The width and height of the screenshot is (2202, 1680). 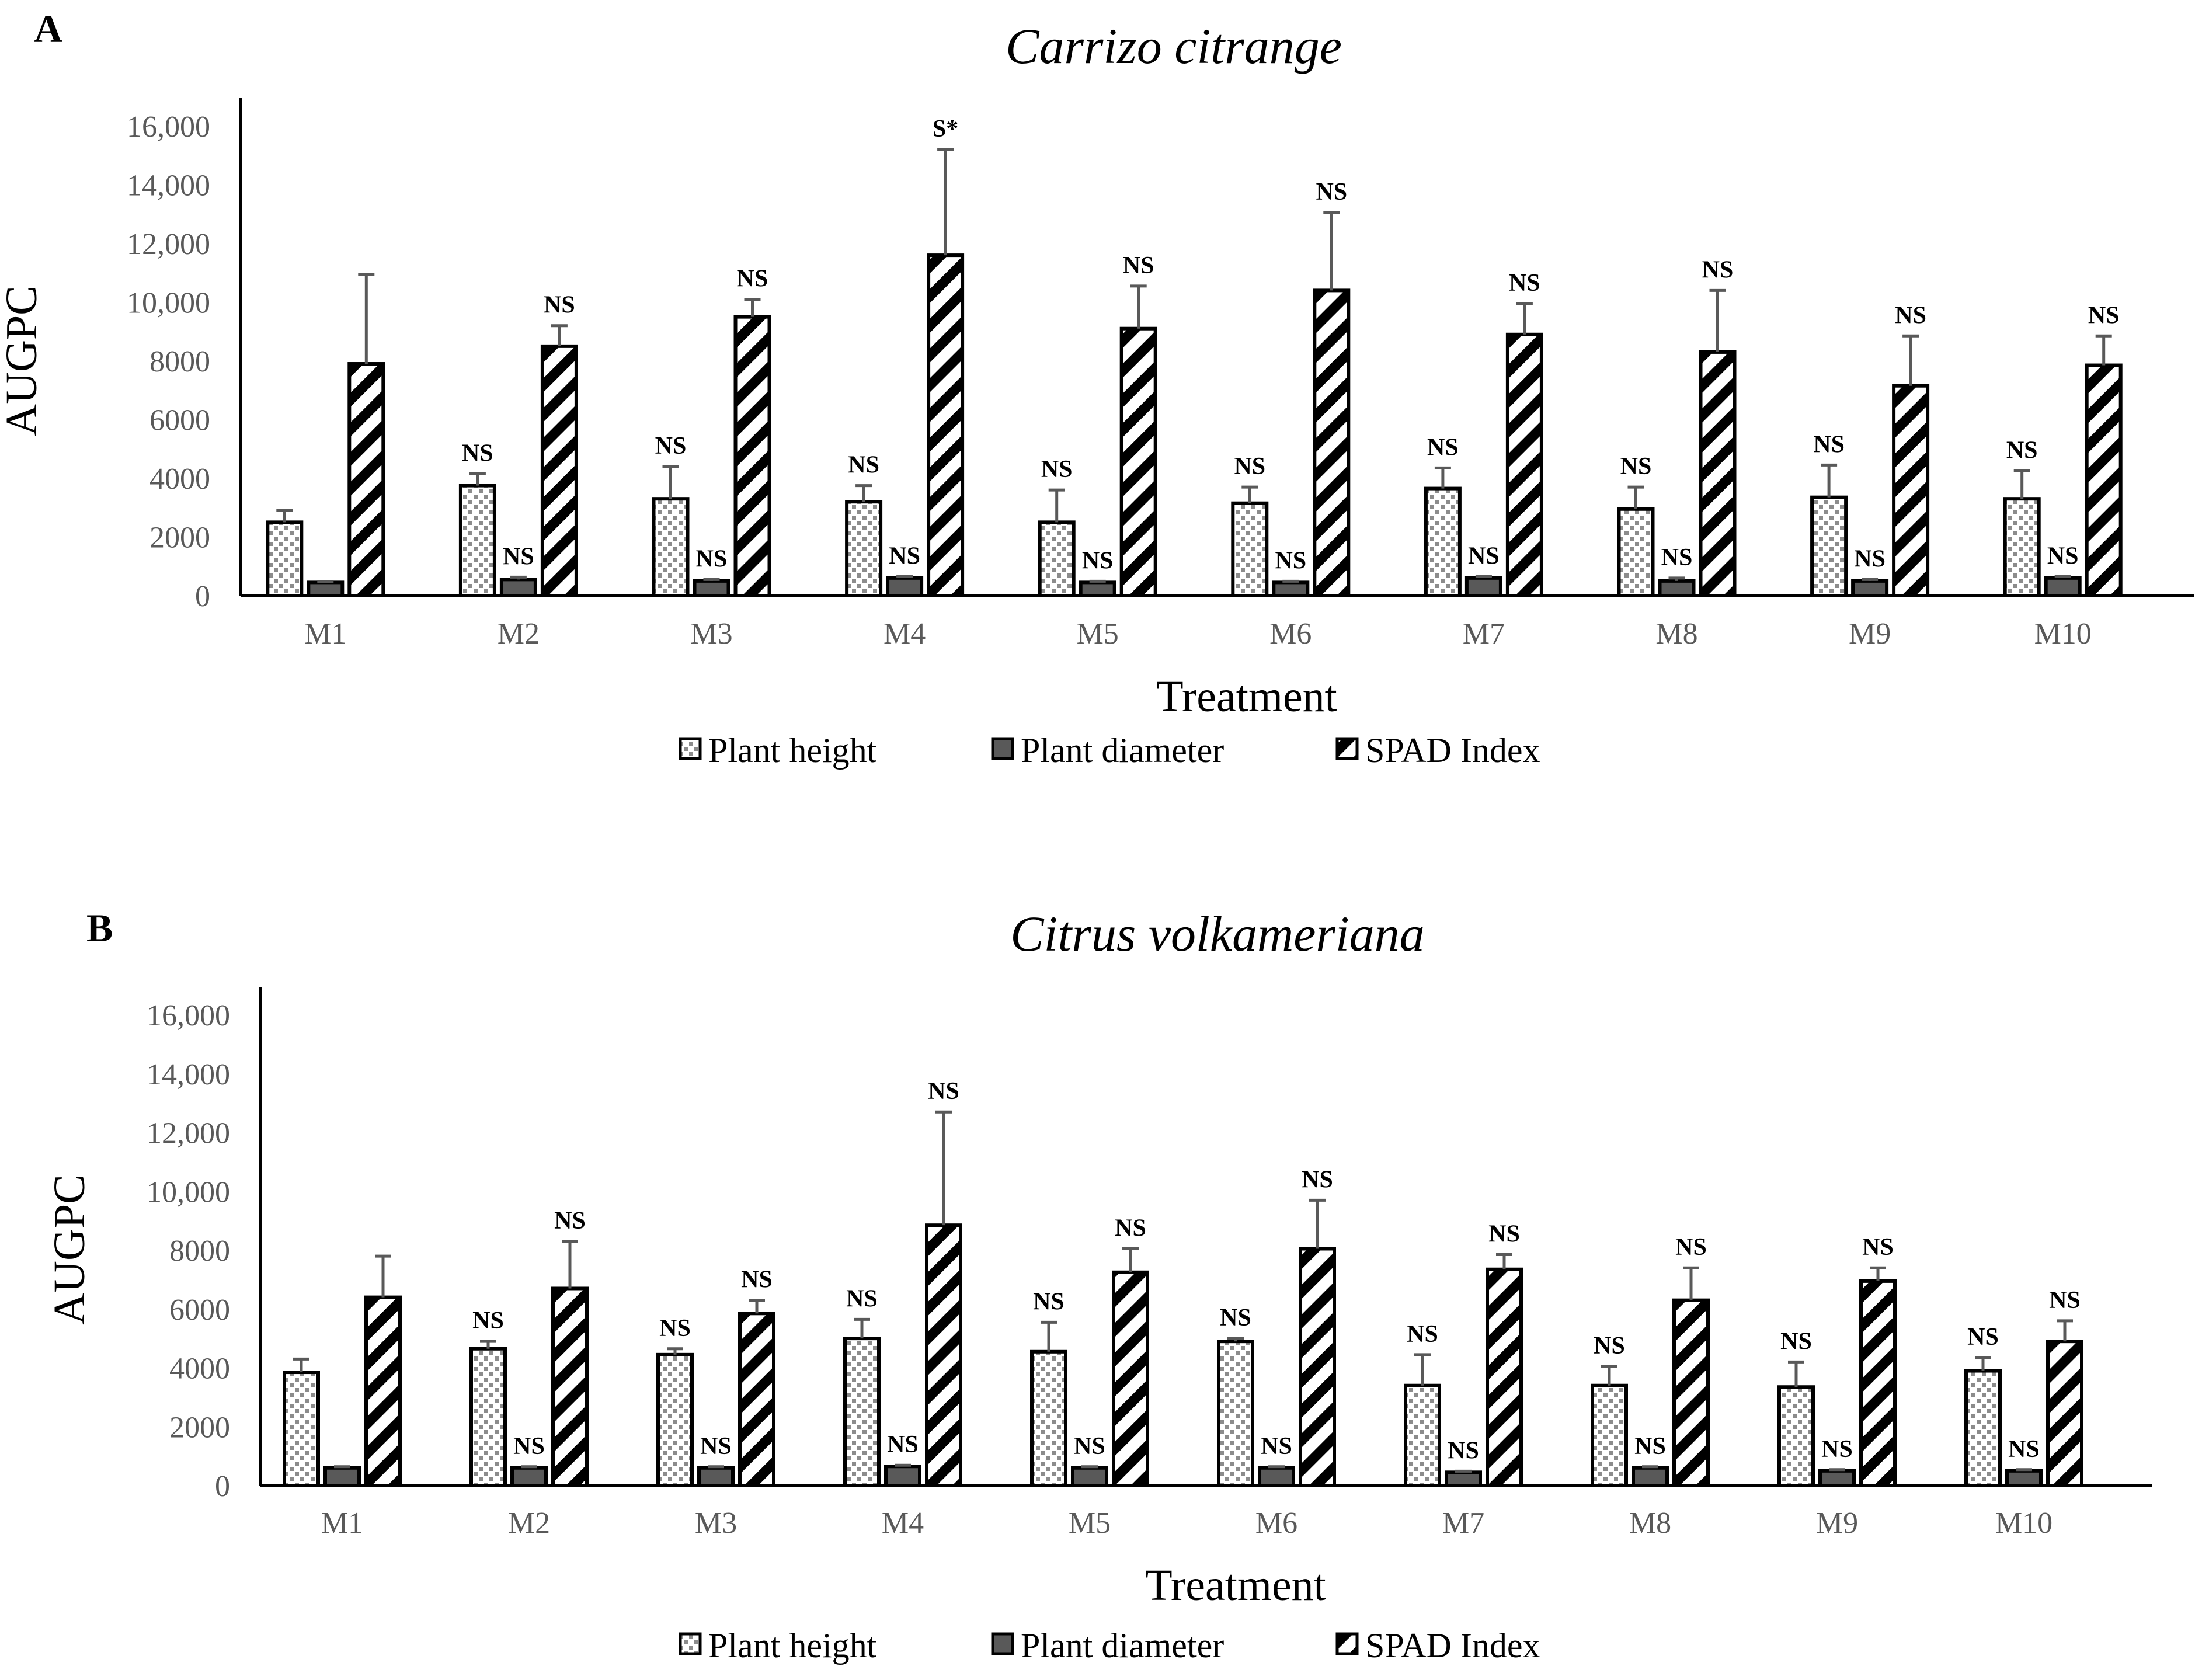 What do you see at coordinates (48, 28) in the screenshot?
I see `panel-label: A` at bounding box center [48, 28].